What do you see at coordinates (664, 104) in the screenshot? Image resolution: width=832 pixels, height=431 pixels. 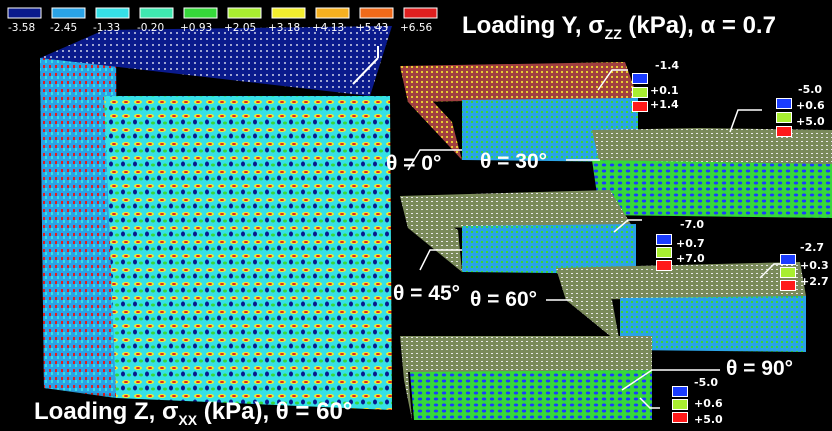 I see `legend-value: +1.4` at bounding box center [664, 104].